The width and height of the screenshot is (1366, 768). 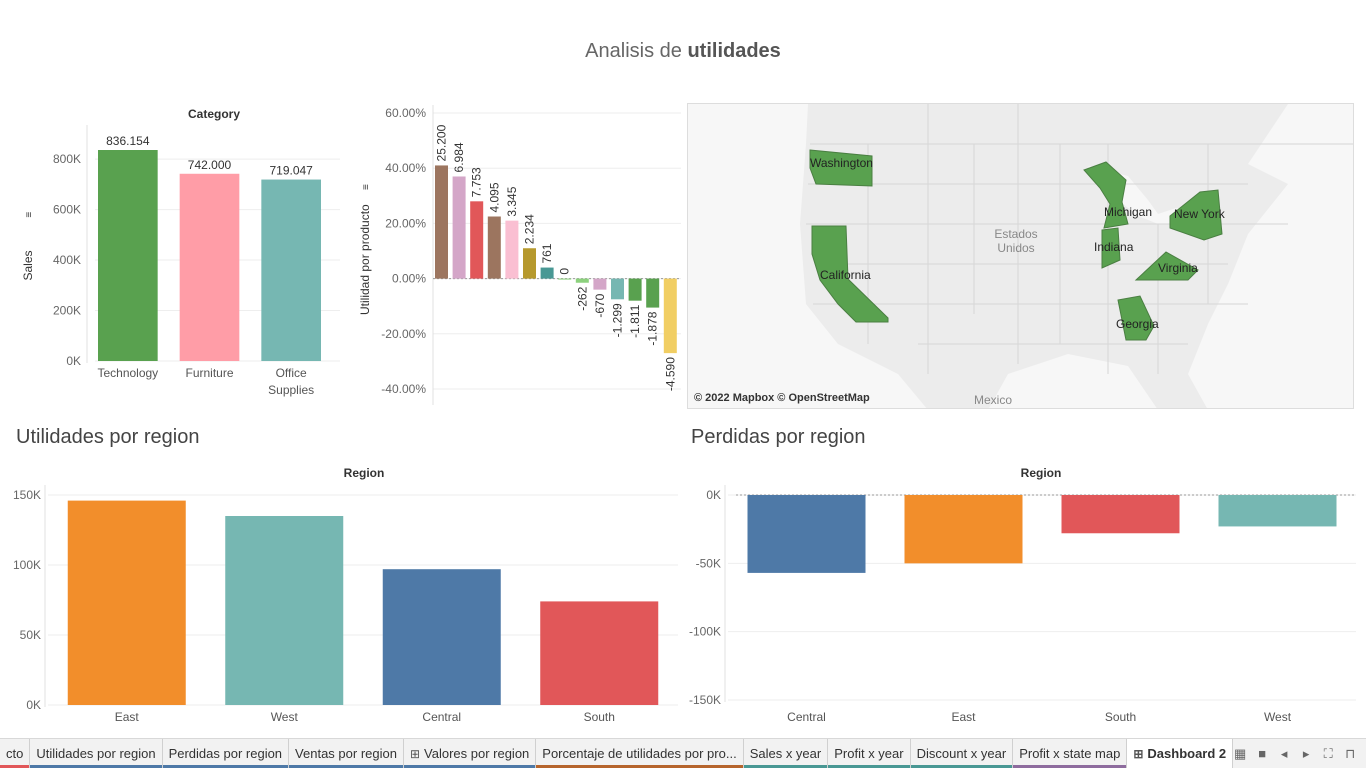 I want to click on state-label: California, so click(x=845, y=275).